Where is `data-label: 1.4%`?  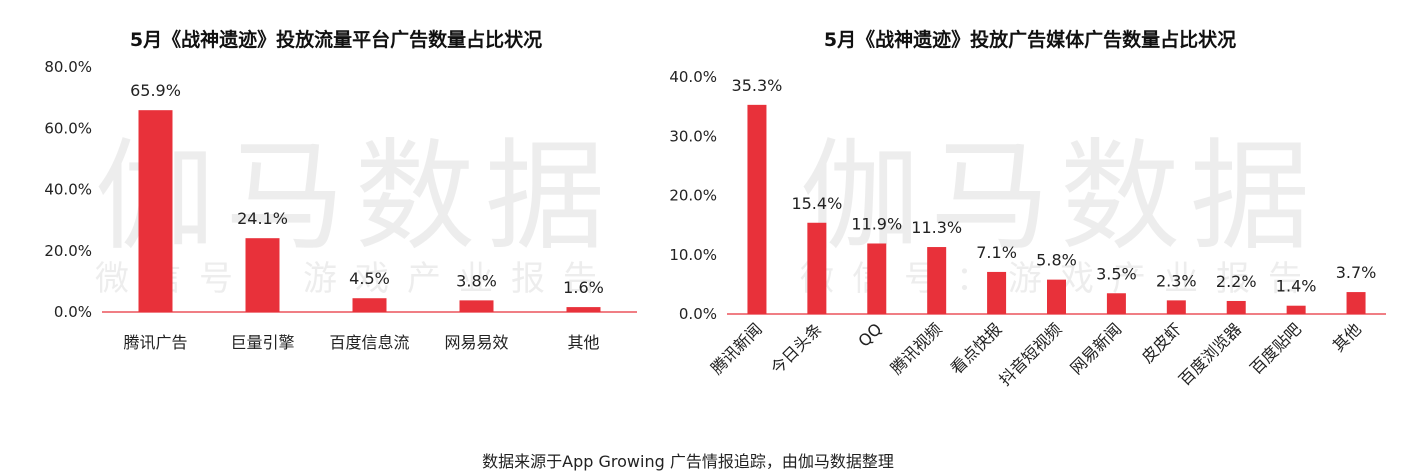
data-label: 1.4% is located at coordinates (1296, 286).